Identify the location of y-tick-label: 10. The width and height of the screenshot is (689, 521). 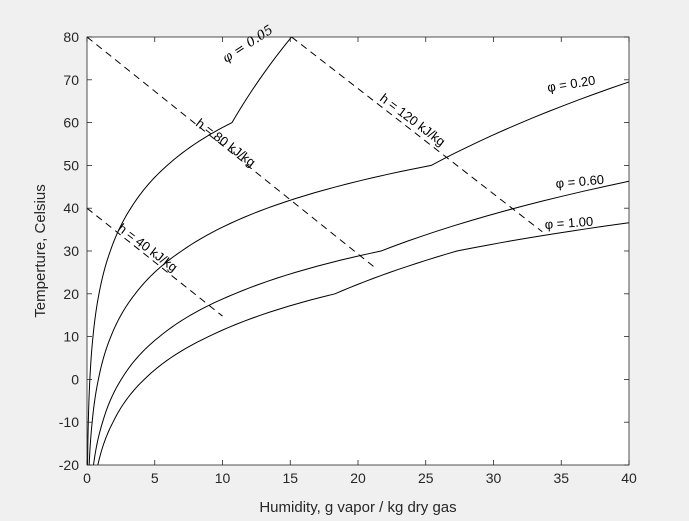
(71, 337).